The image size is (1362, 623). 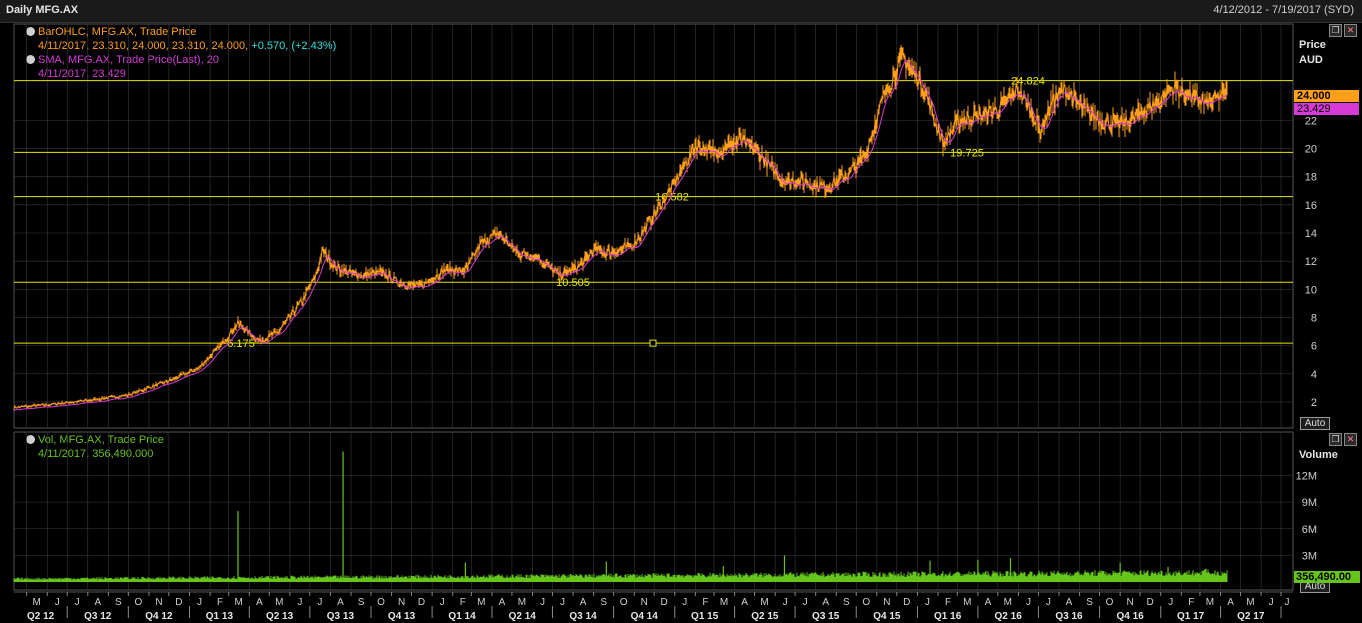 I want to click on quarter-tick-label: Q3 14, so click(x=583, y=616).